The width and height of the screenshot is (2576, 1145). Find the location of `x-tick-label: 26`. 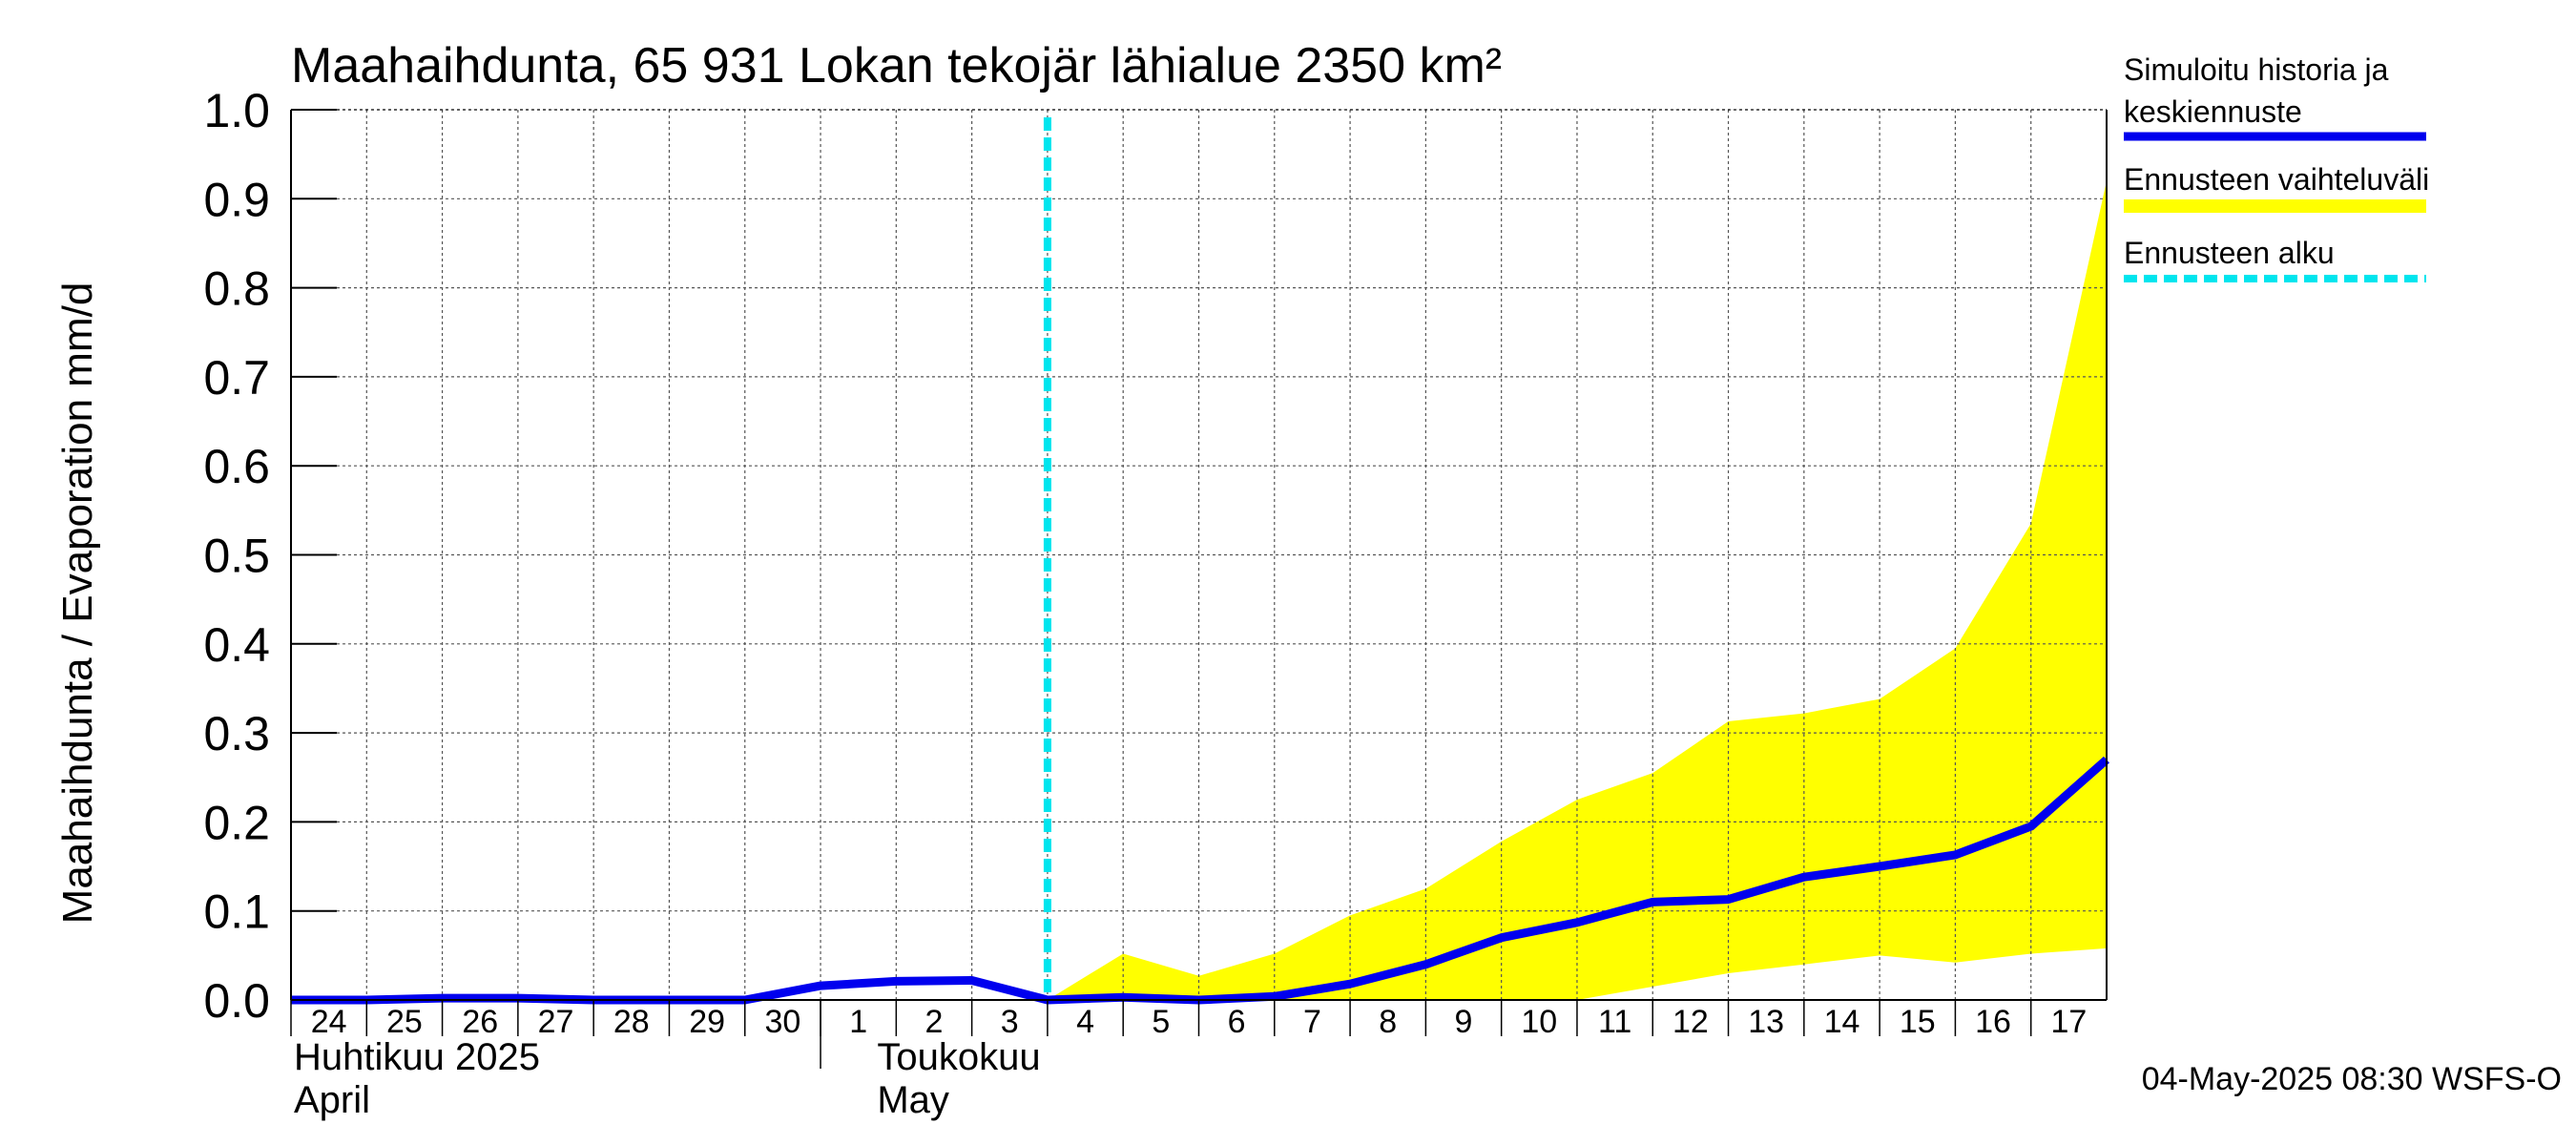

x-tick-label: 26 is located at coordinates (480, 1022).